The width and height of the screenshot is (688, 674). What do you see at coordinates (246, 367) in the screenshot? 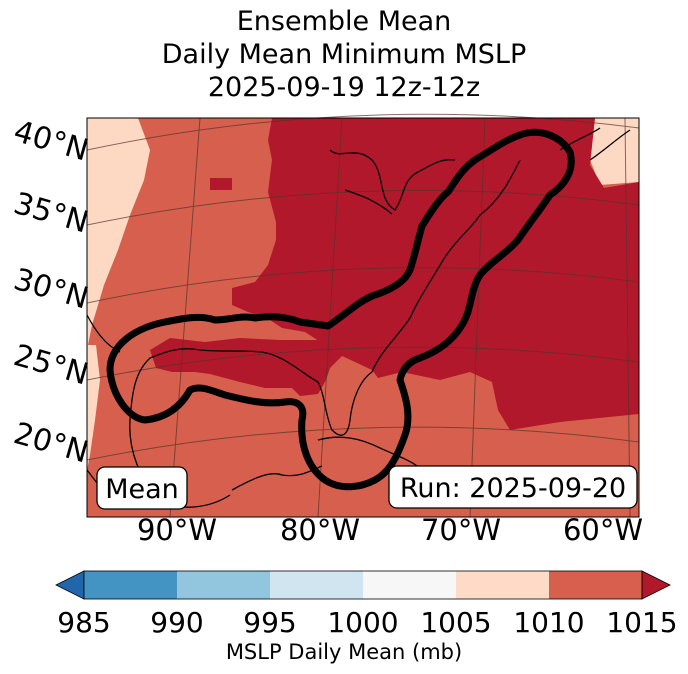
I see `field-above-1015-gulf` at bounding box center [246, 367].